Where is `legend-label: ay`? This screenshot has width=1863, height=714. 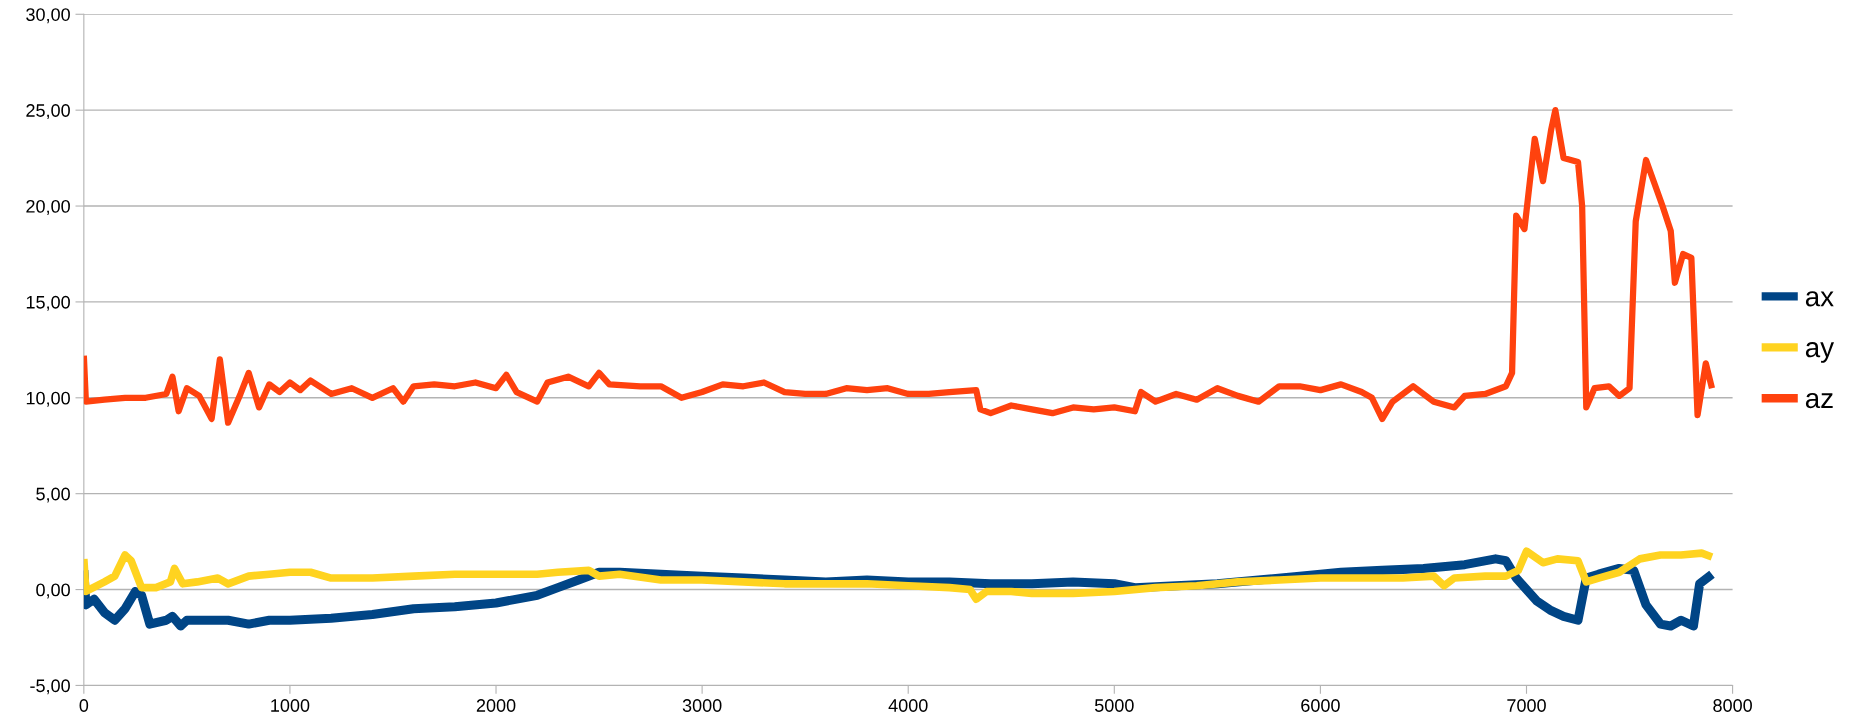
legend-label: ay is located at coordinates (1820, 352).